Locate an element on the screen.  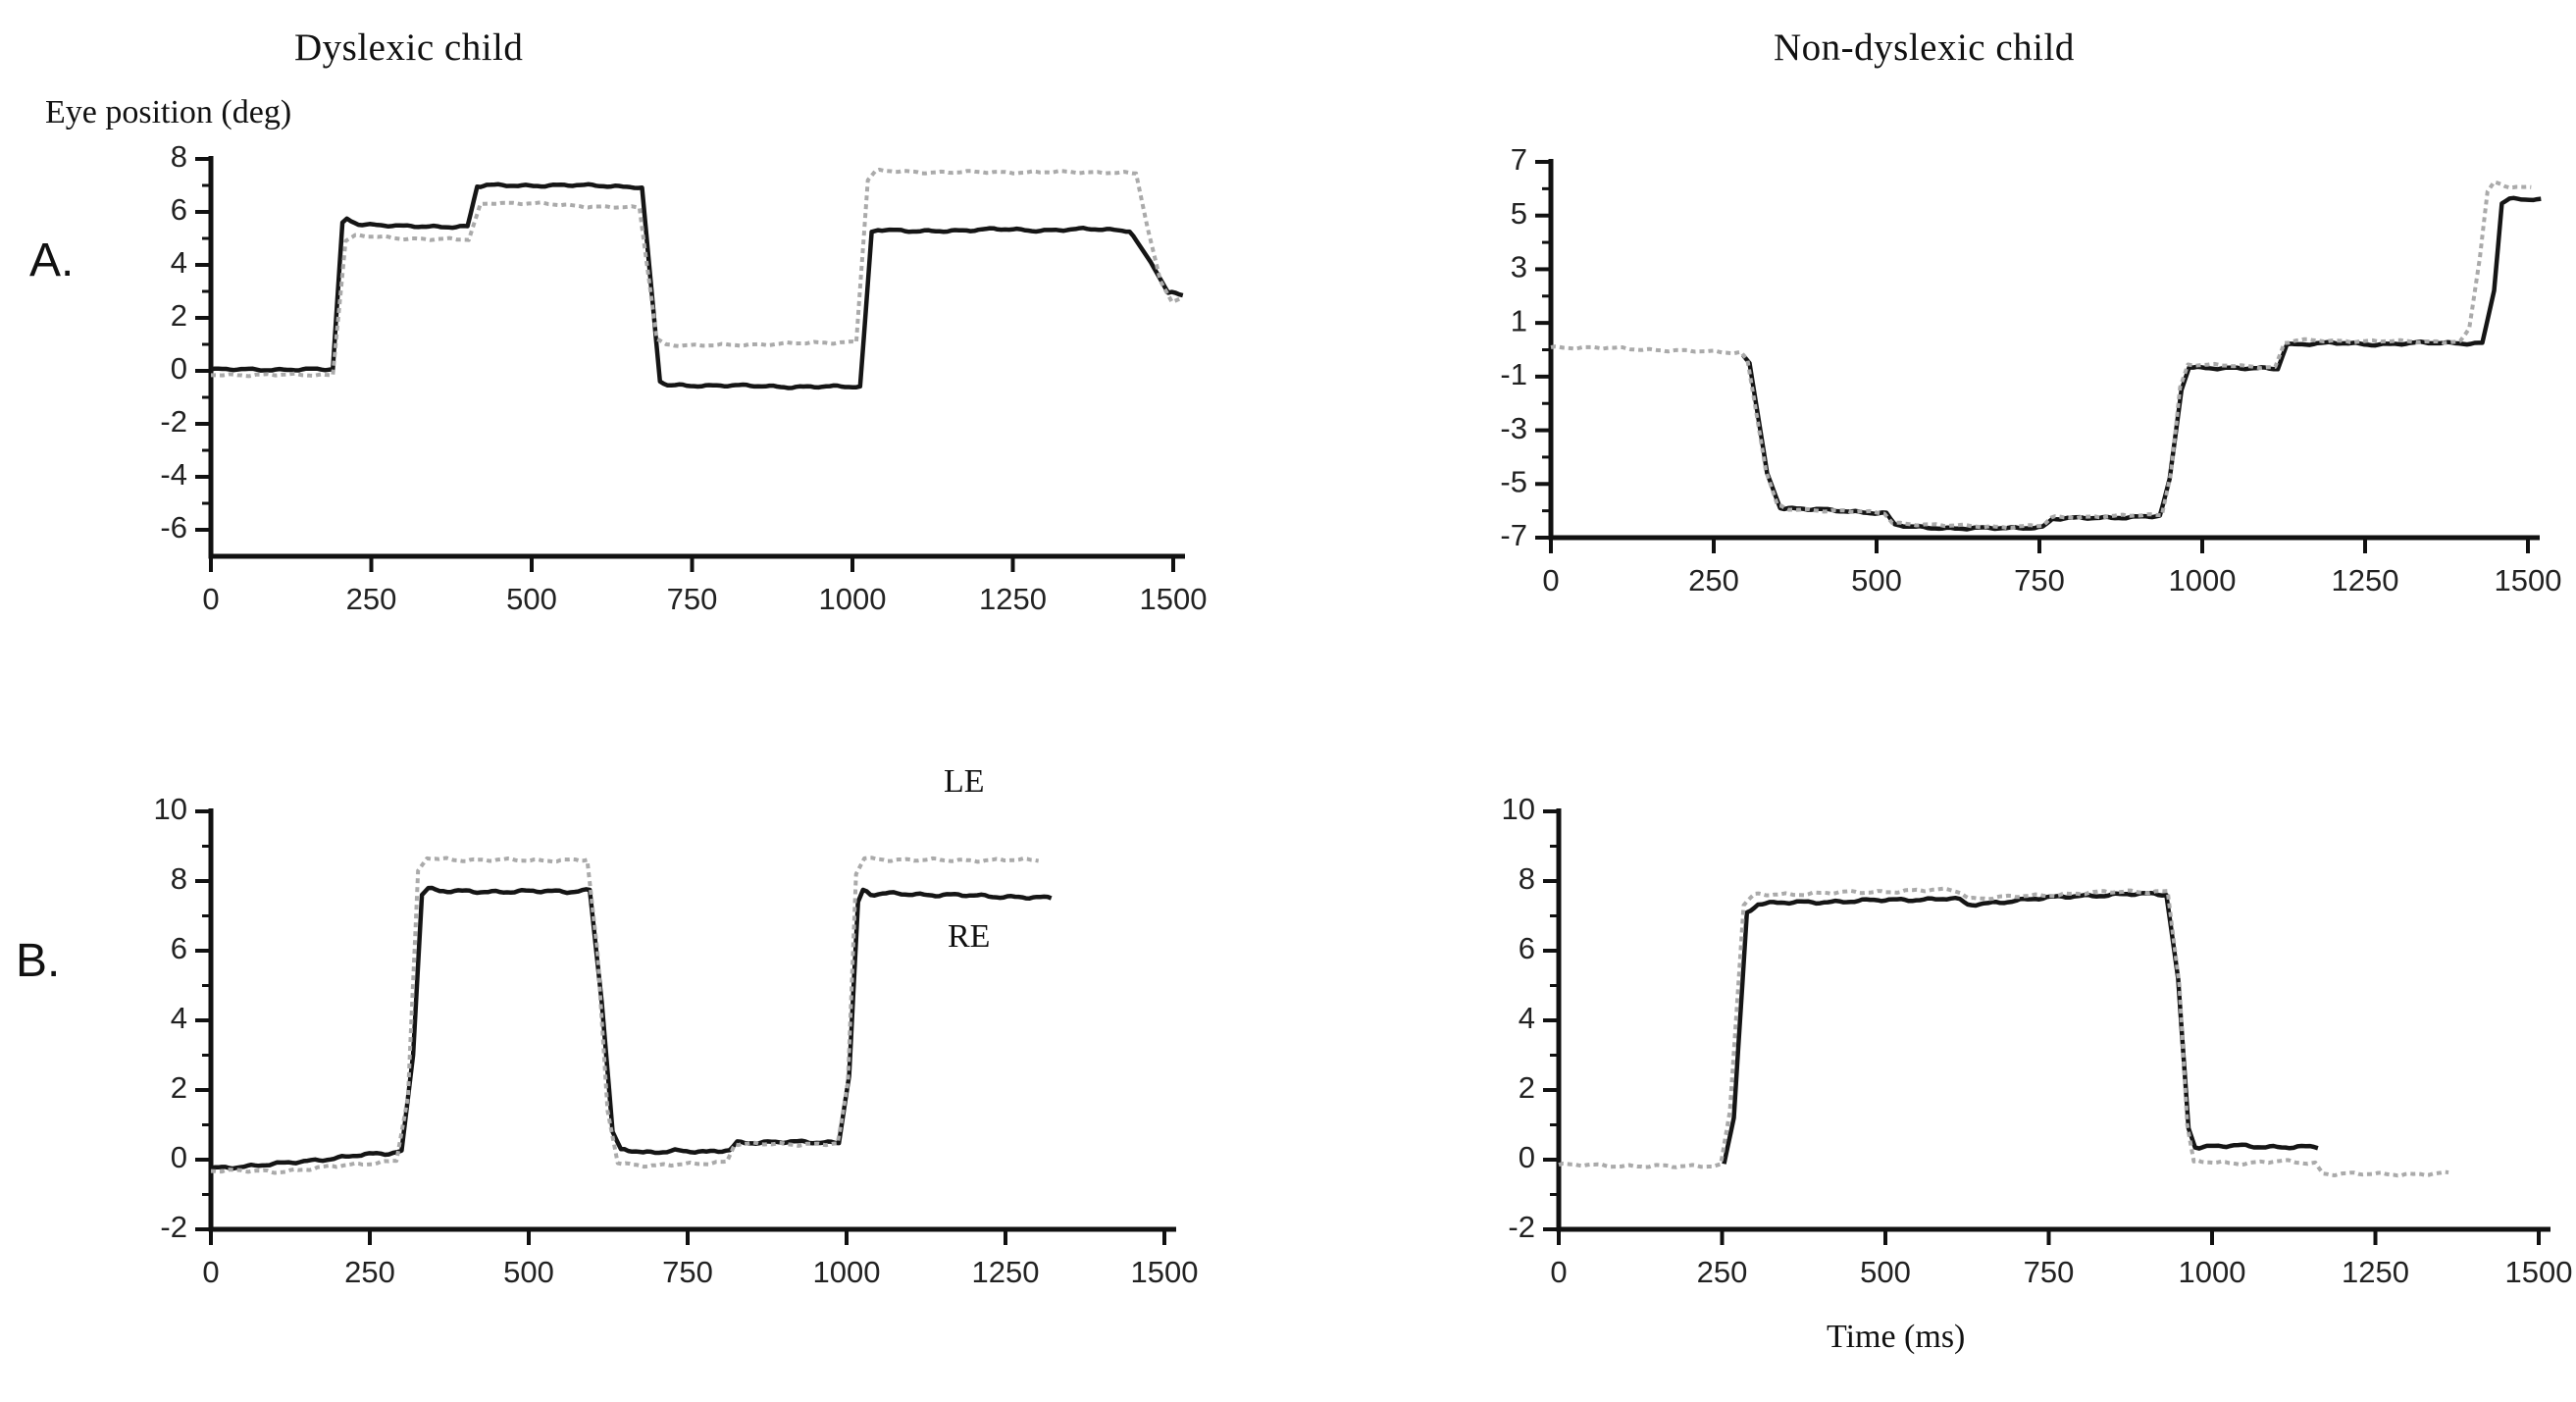
panel-b-dyslexic: 10 8 6 4 2 0 -2 0 250 500 750 1000 1250 1500 is located at coordinates (676, 1040).